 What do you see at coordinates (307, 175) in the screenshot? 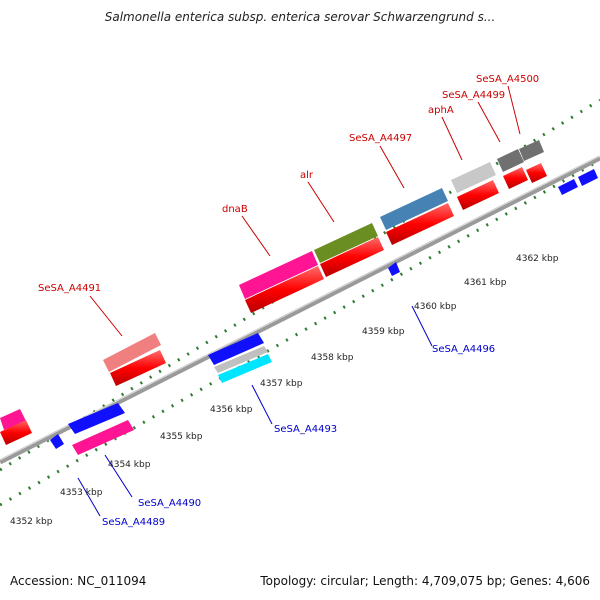
I see `gene-label-alr: alr` at bounding box center [307, 175].